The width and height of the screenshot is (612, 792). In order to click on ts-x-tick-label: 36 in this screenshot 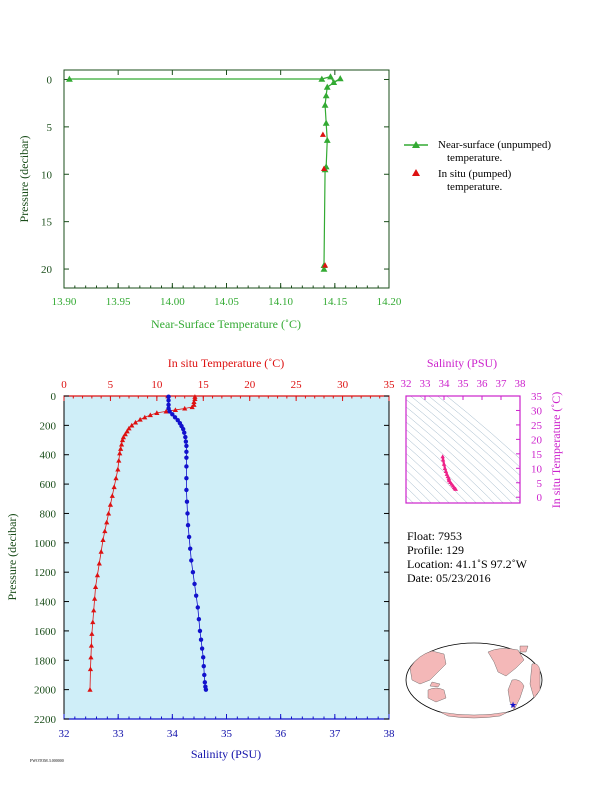, I will do `click(483, 384)`.